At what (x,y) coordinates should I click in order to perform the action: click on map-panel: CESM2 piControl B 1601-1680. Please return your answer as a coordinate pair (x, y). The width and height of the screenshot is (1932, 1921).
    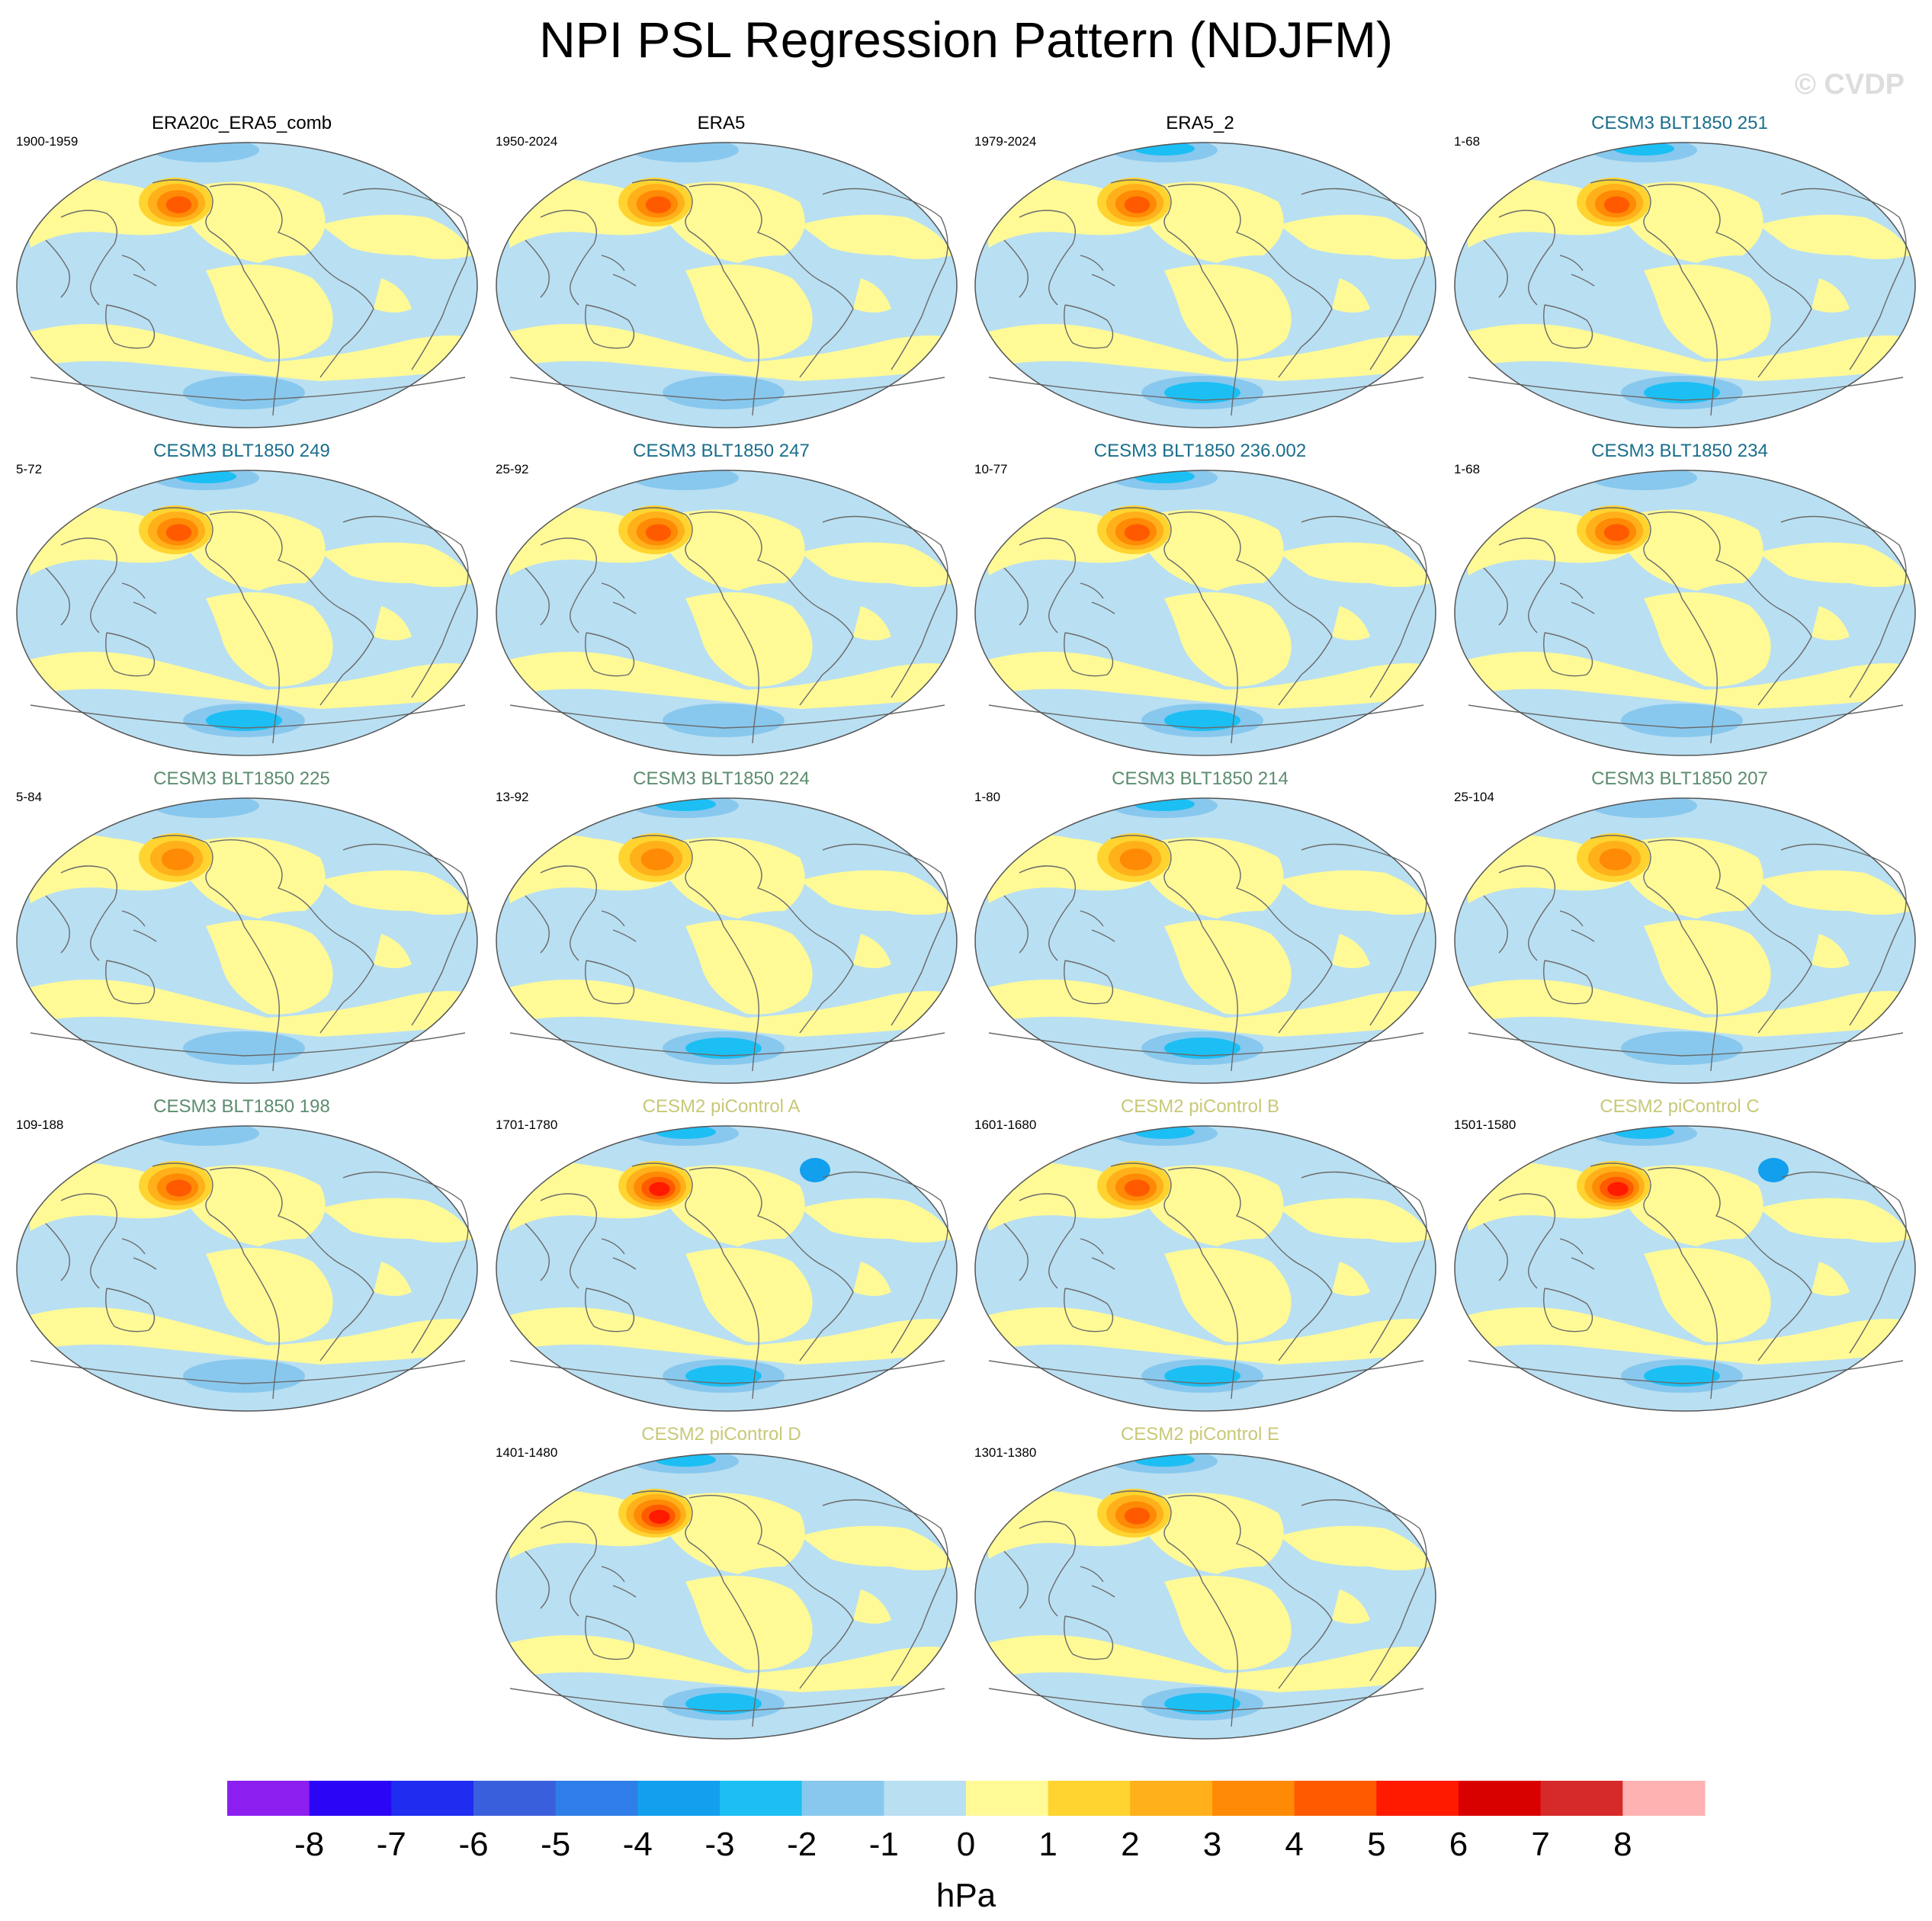
    Looking at the image, I should click on (1200, 1258).